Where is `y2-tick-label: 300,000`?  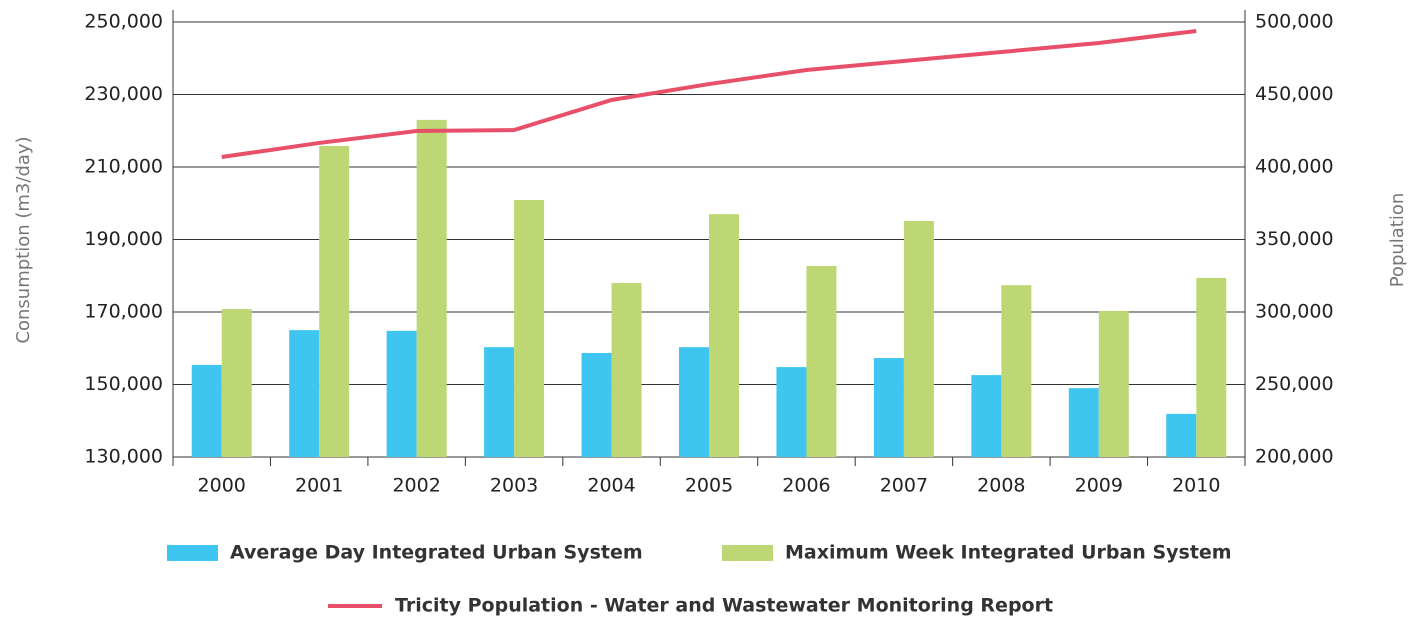 y2-tick-label: 300,000 is located at coordinates (1294, 312).